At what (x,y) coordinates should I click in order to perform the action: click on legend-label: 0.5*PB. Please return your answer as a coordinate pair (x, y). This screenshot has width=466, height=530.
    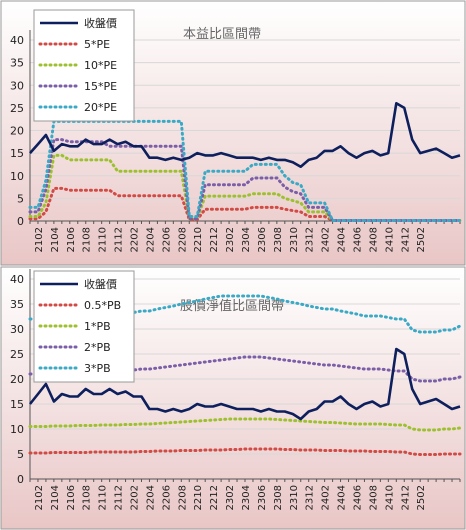
    Looking at the image, I should click on (102, 305).